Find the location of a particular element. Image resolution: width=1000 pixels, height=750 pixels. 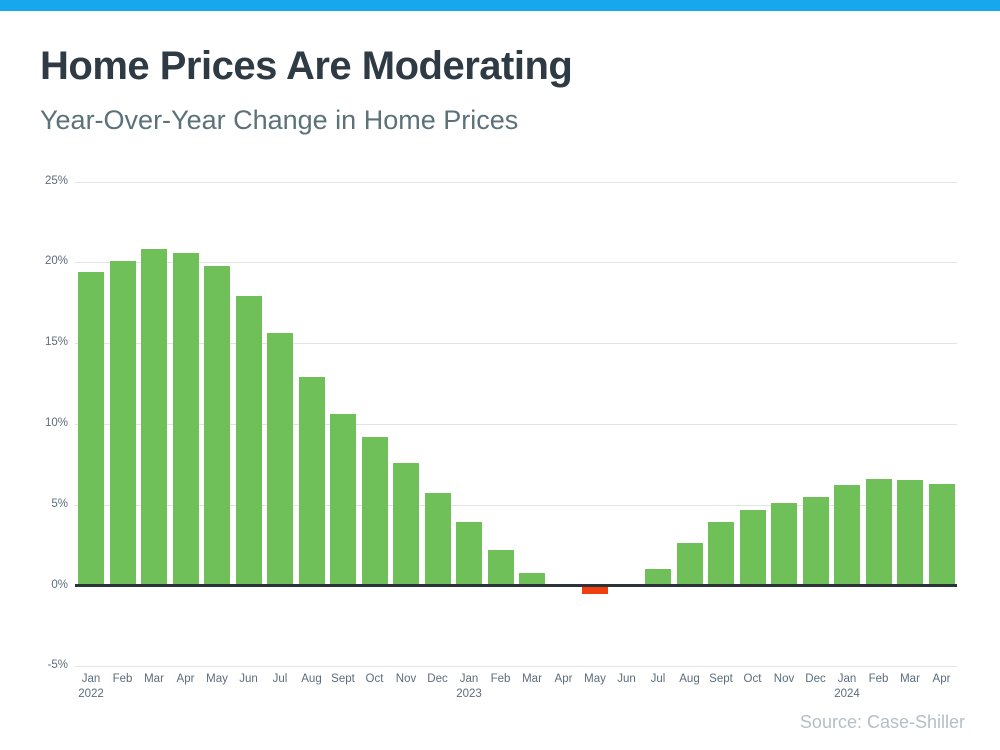

bar-Jan-2024 is located at coordinates (847, 536).